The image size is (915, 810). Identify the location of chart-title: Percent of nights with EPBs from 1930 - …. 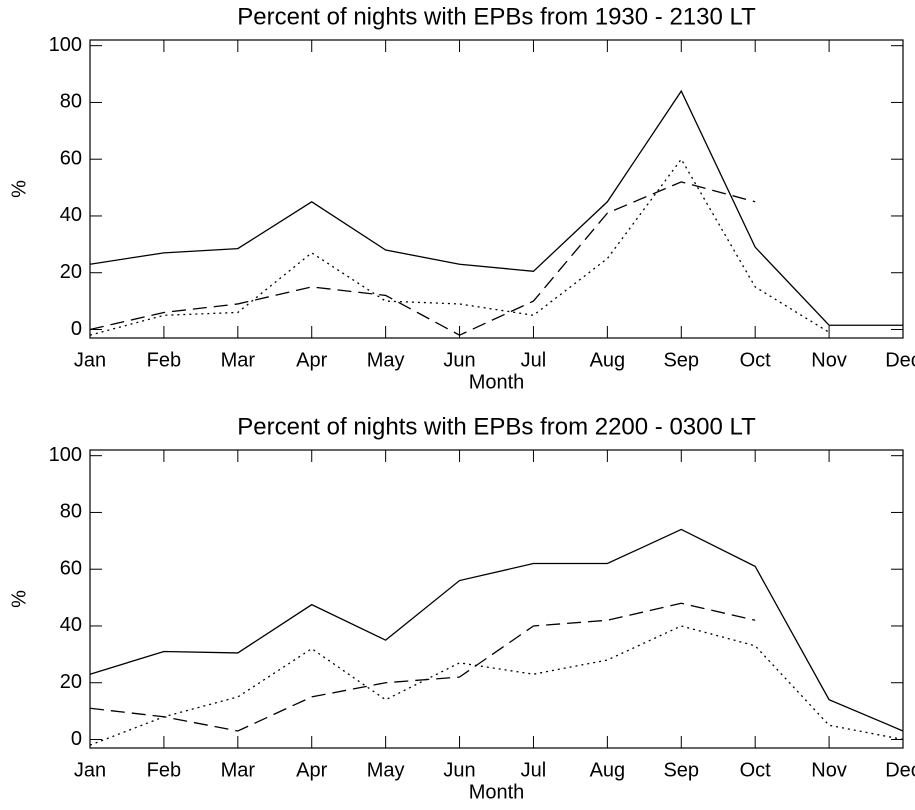
(496, 16).